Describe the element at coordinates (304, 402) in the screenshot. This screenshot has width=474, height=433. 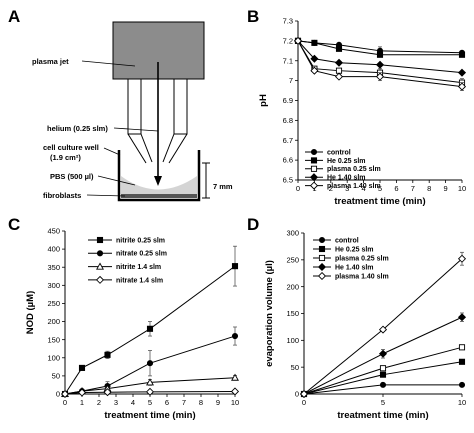
I see `chart-d-x-tick-label: 0` at that location.